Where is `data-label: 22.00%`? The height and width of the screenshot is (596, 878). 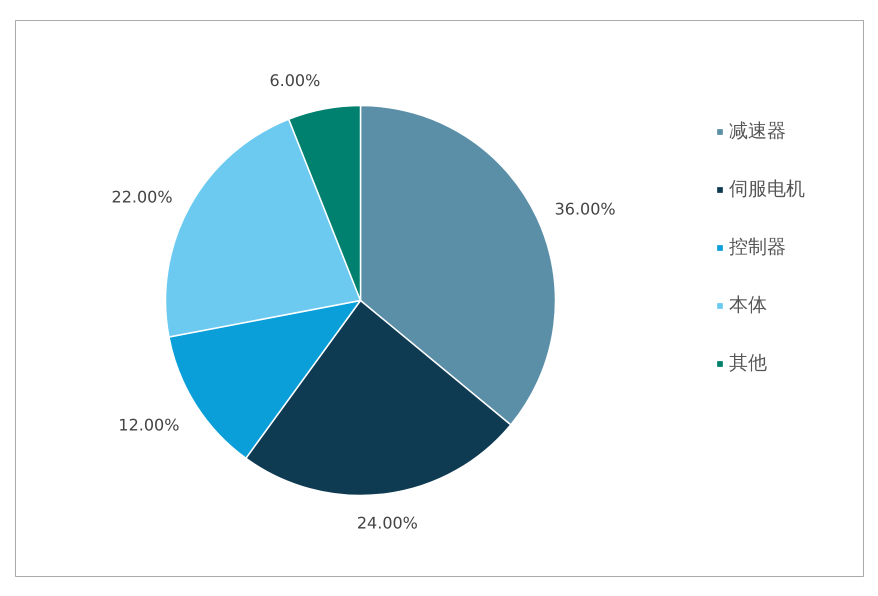 data-label: 22.00% is located at coordinates (142, 197).